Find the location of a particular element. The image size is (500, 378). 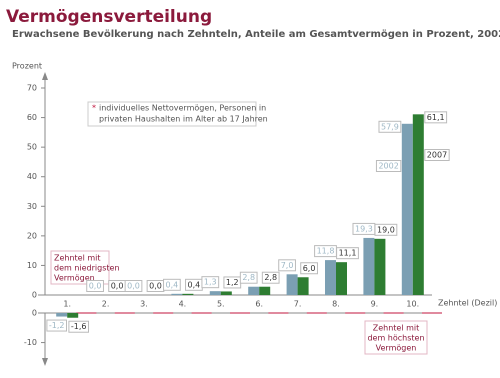

x-tick-label: 9. is located at coordinates (375, 304).